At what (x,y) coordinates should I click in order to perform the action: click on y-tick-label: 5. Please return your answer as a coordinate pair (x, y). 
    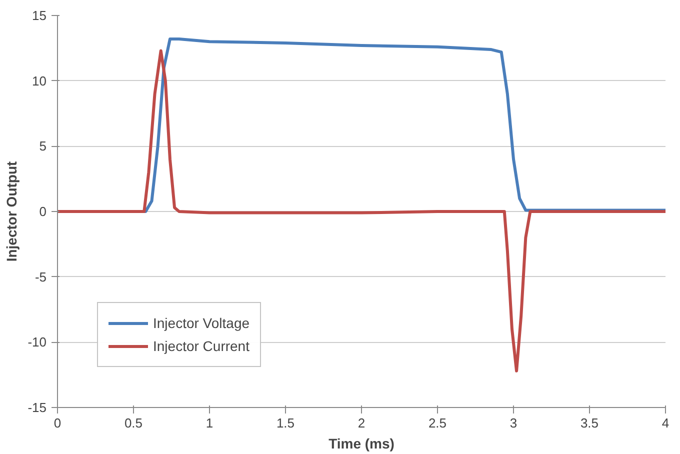
    Looking at the image, I should click on (43, 146).